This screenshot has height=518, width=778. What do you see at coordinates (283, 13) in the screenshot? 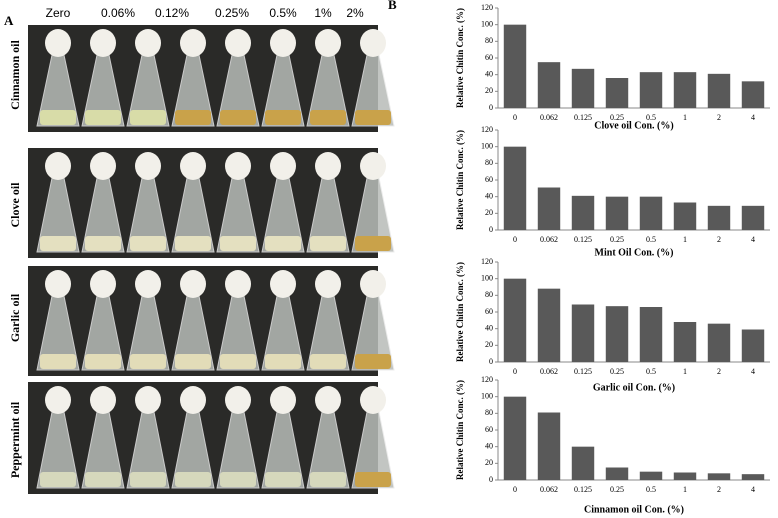
I see `column-label: 0.5%` at bounding box center [283, 13].